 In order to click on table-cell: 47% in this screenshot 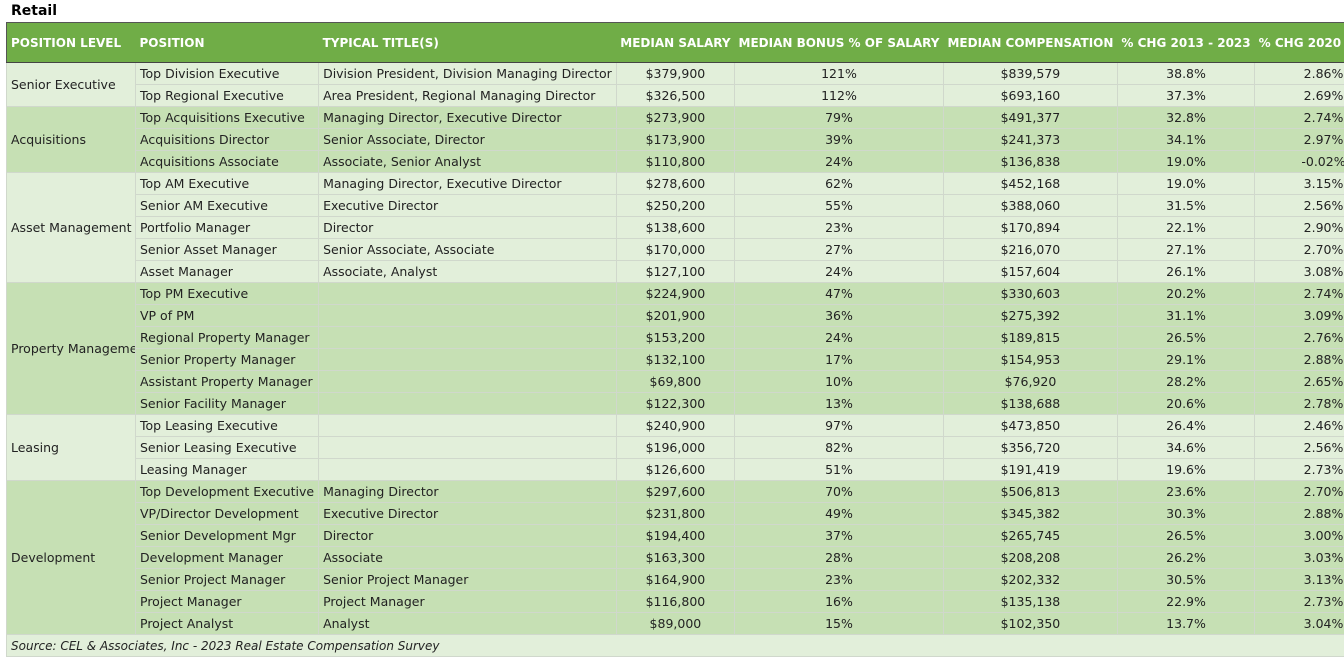, I will do `click(839, 293)`.